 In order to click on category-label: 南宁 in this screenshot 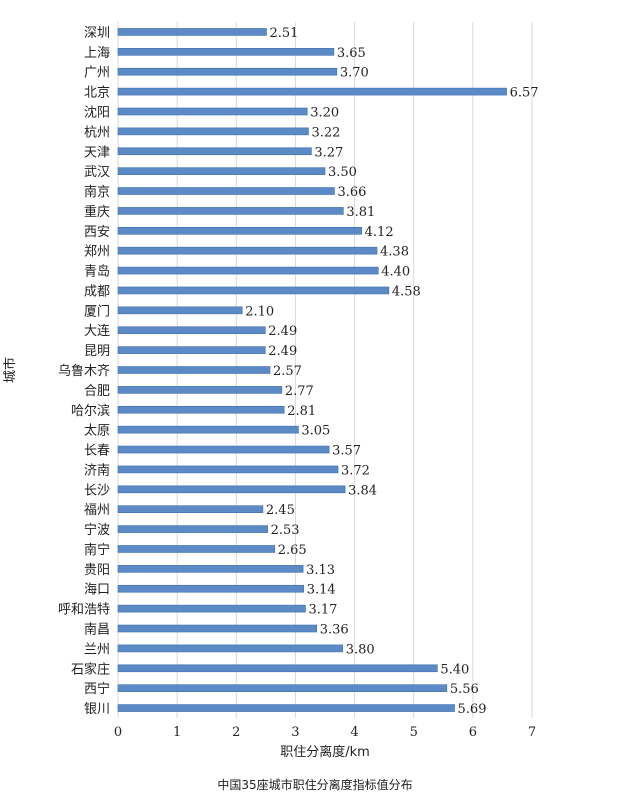, I will do `click(97, 550)`.